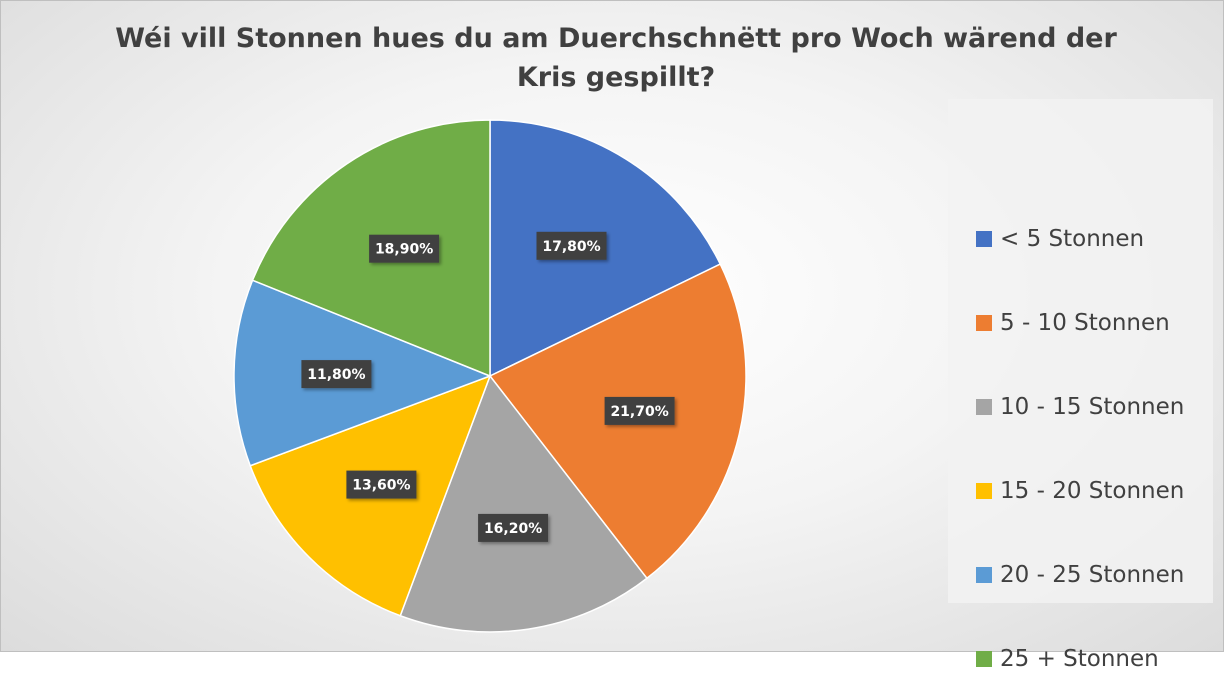  I want to click on legend-label-5-10: 5 - 10 Stonnen, so click(1085, 323).